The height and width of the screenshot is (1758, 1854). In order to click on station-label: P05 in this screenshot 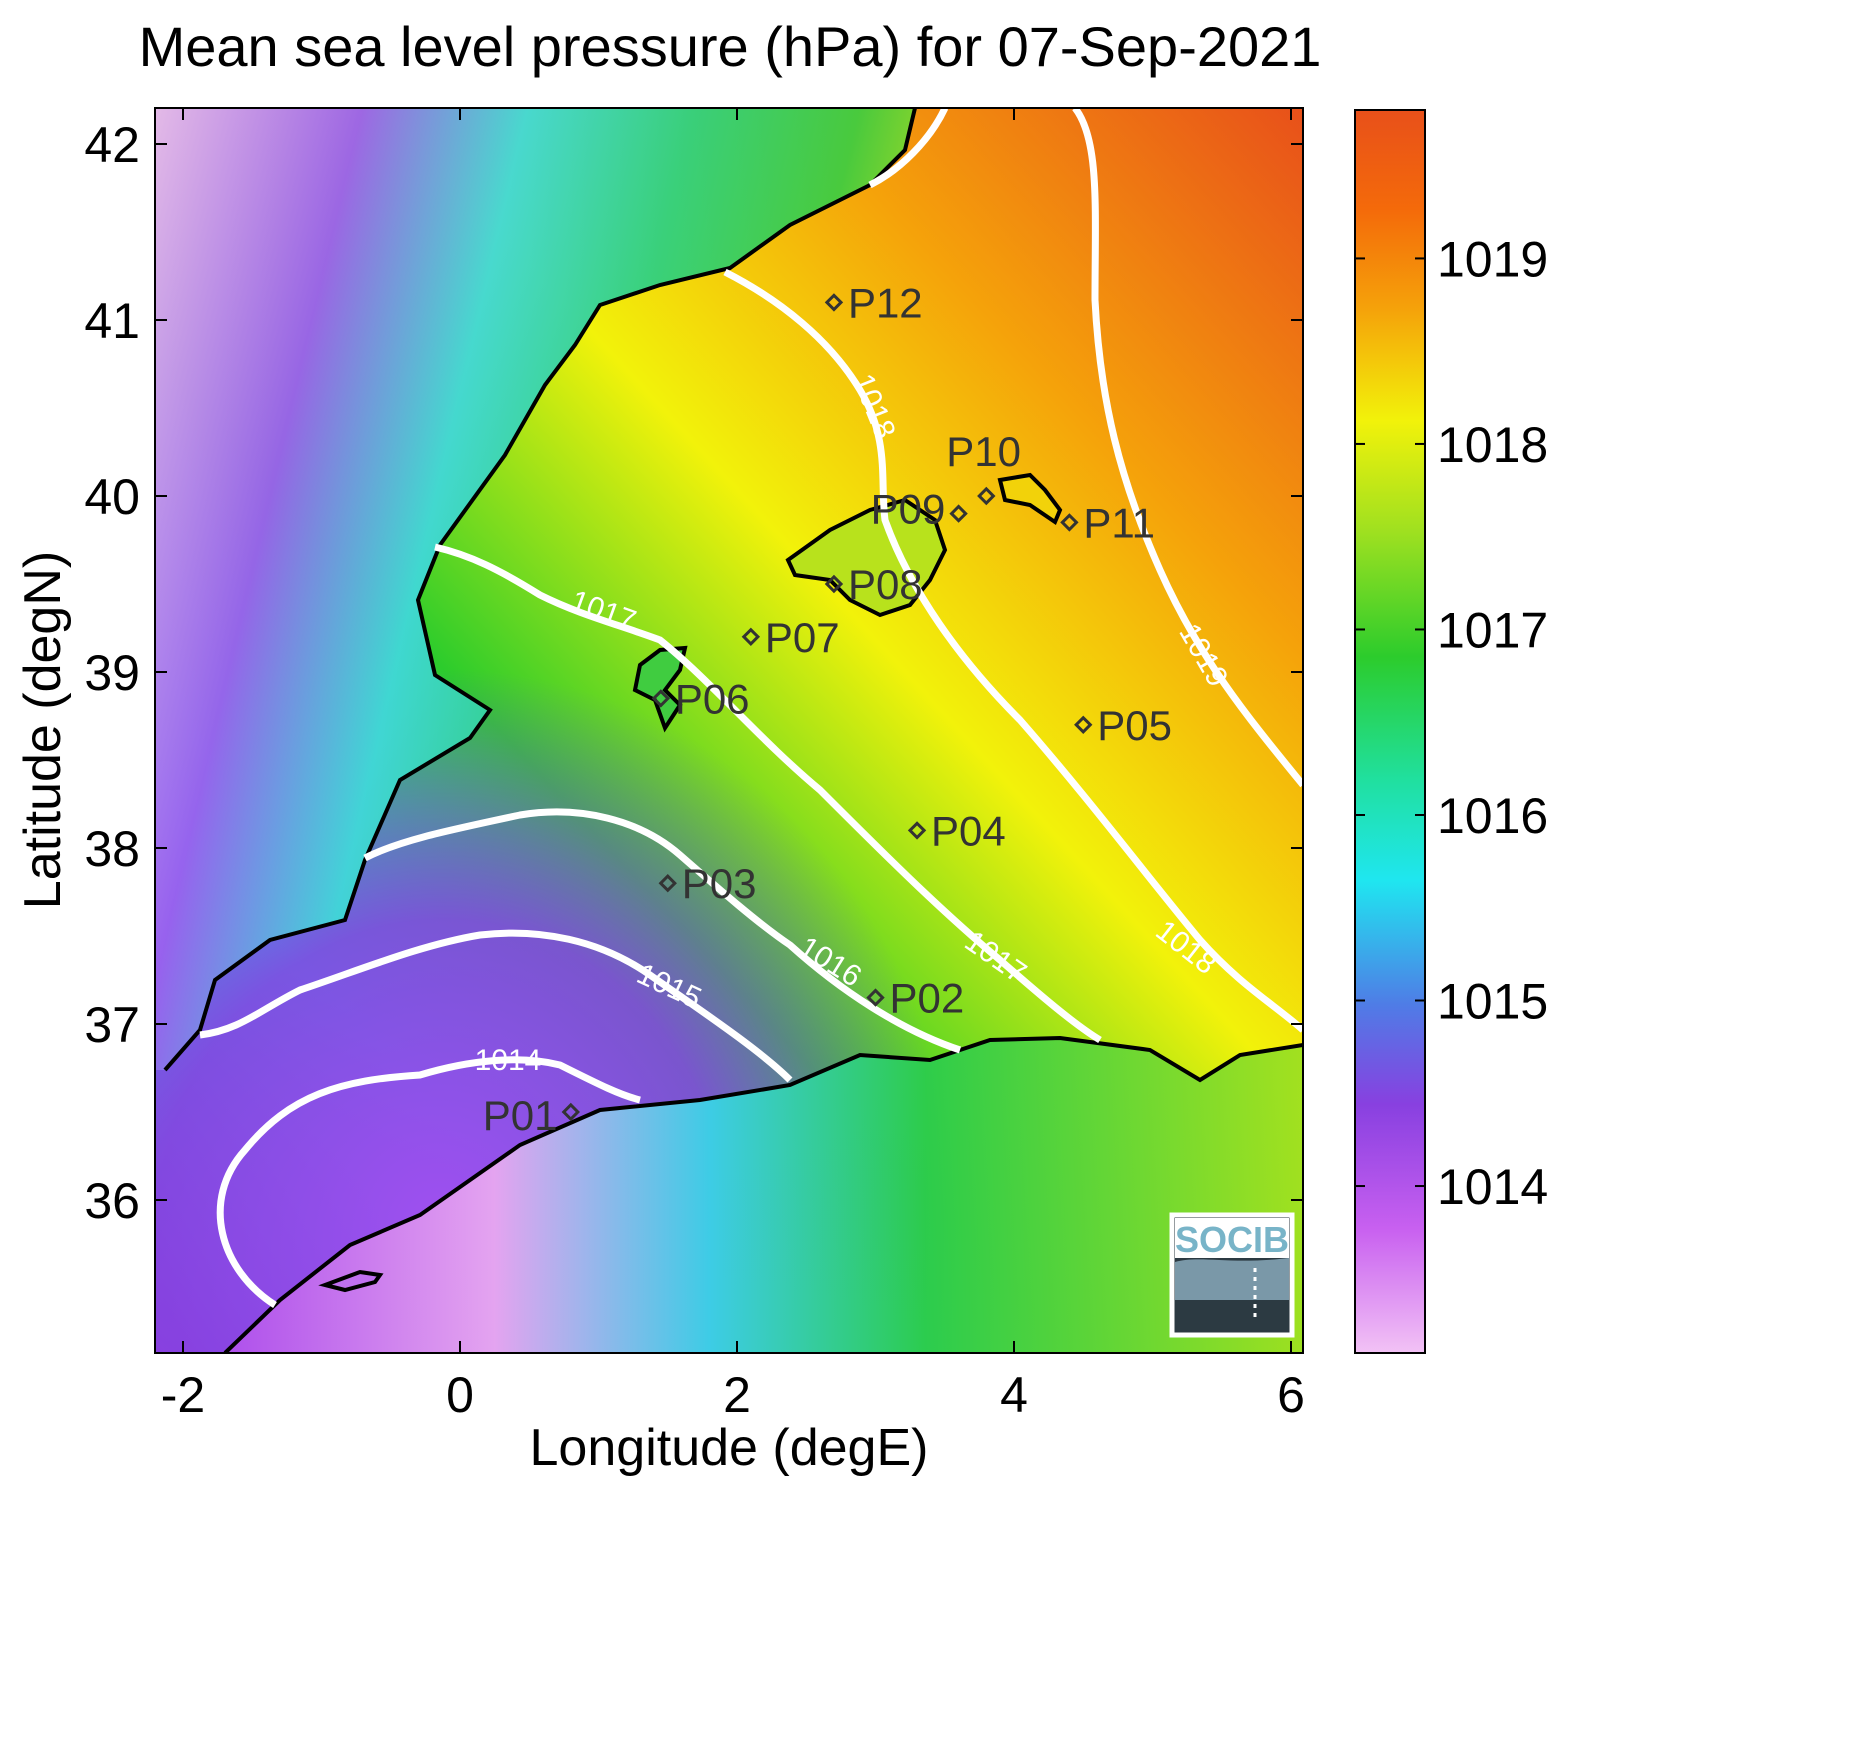, I will do `click(1134, 725)`.